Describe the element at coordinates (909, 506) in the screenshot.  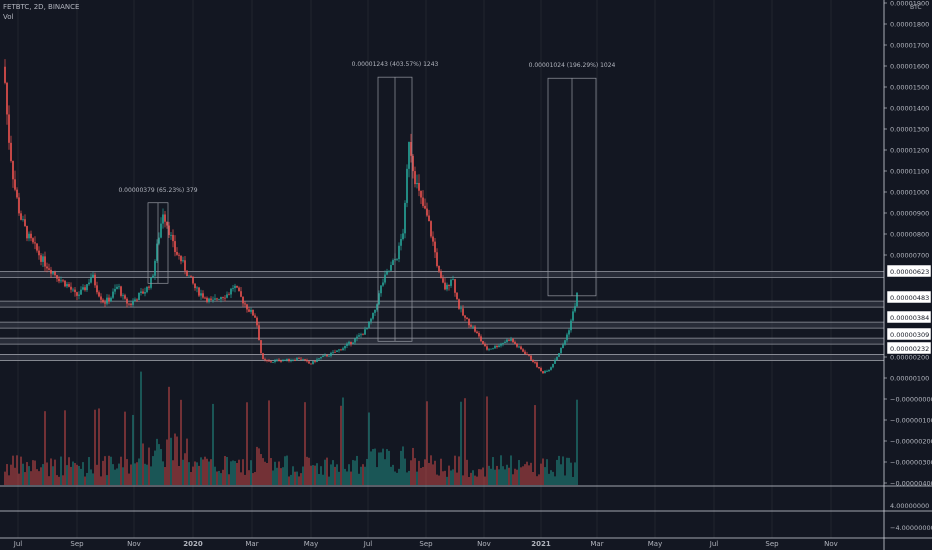
I see `lower-tick-label: 4.00000000` at that location.